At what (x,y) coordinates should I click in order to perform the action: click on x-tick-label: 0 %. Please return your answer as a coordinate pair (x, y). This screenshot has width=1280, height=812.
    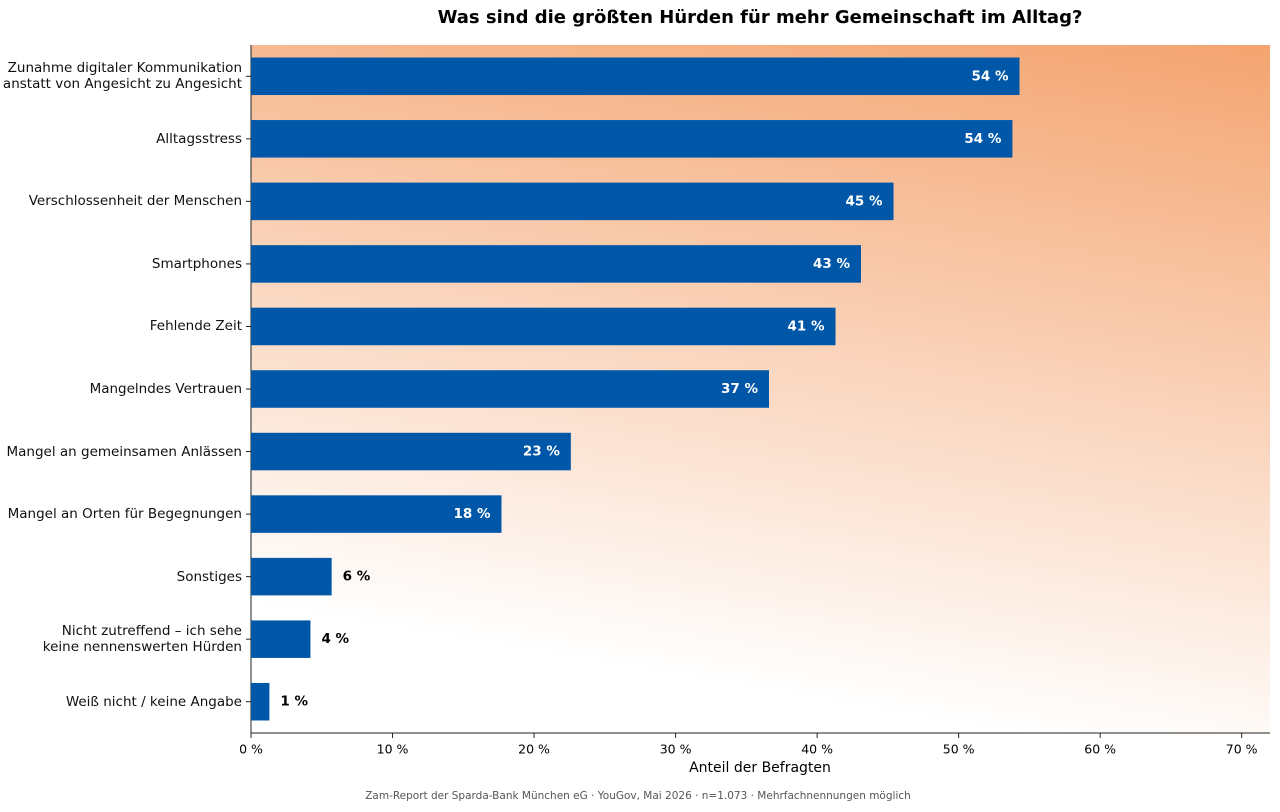
    Looking at the image, I should click on (251, 749).